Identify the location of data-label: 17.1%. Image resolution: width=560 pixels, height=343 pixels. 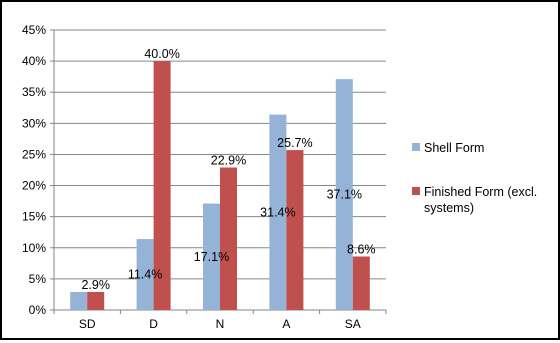
(211, 257).